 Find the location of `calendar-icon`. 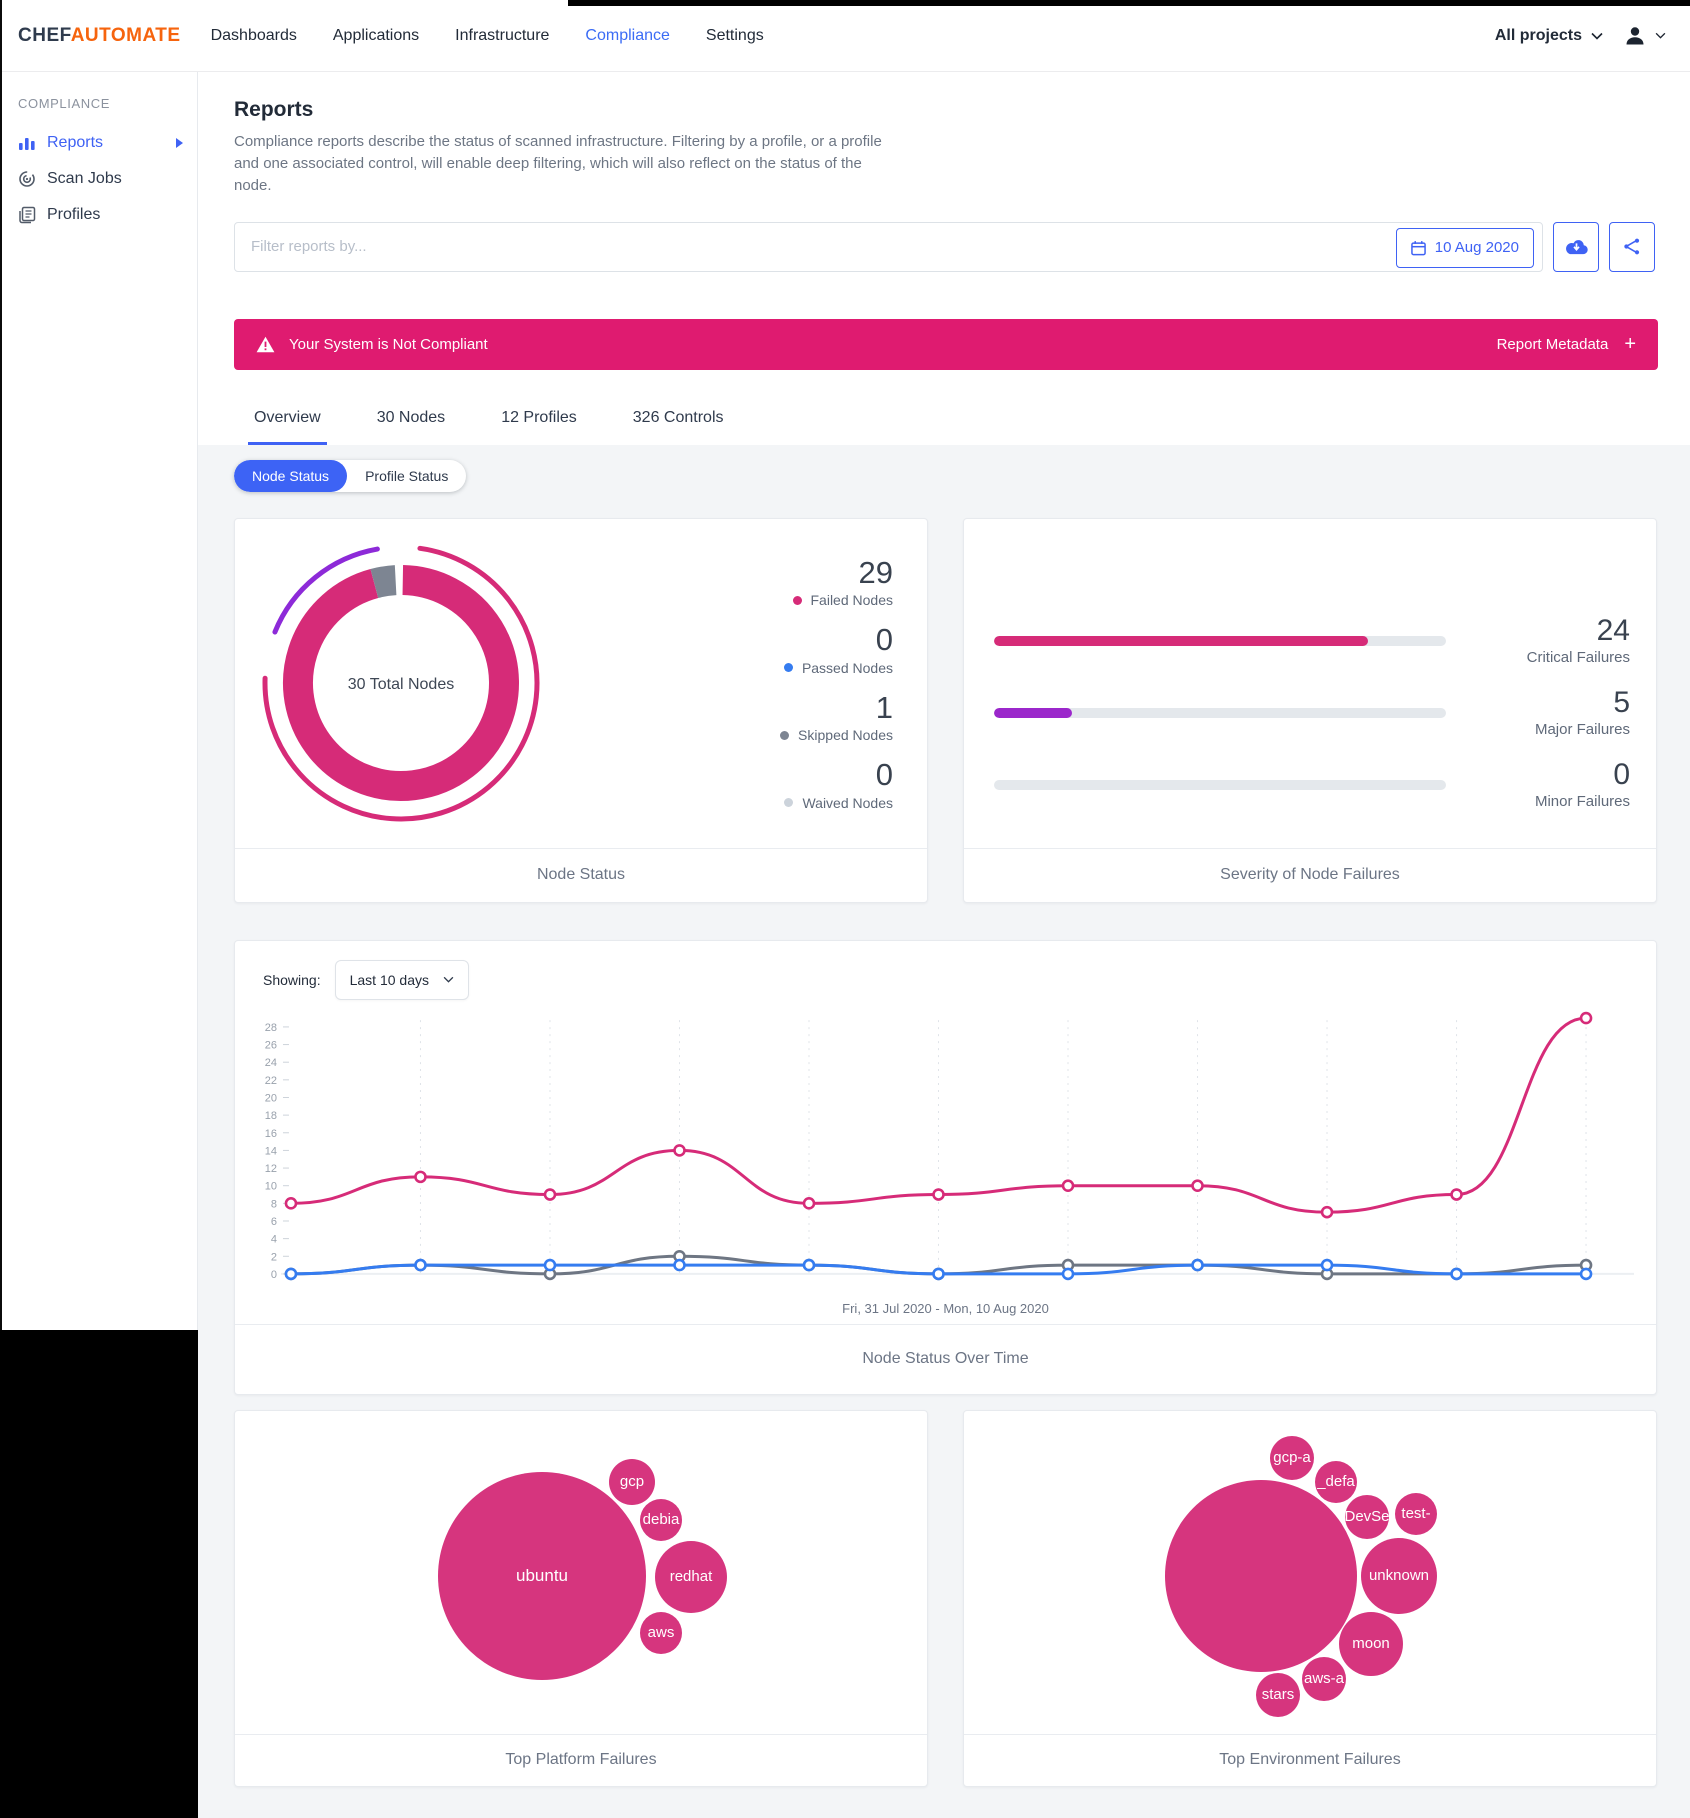

calendar-icon is located at coordinates (1418, 247).